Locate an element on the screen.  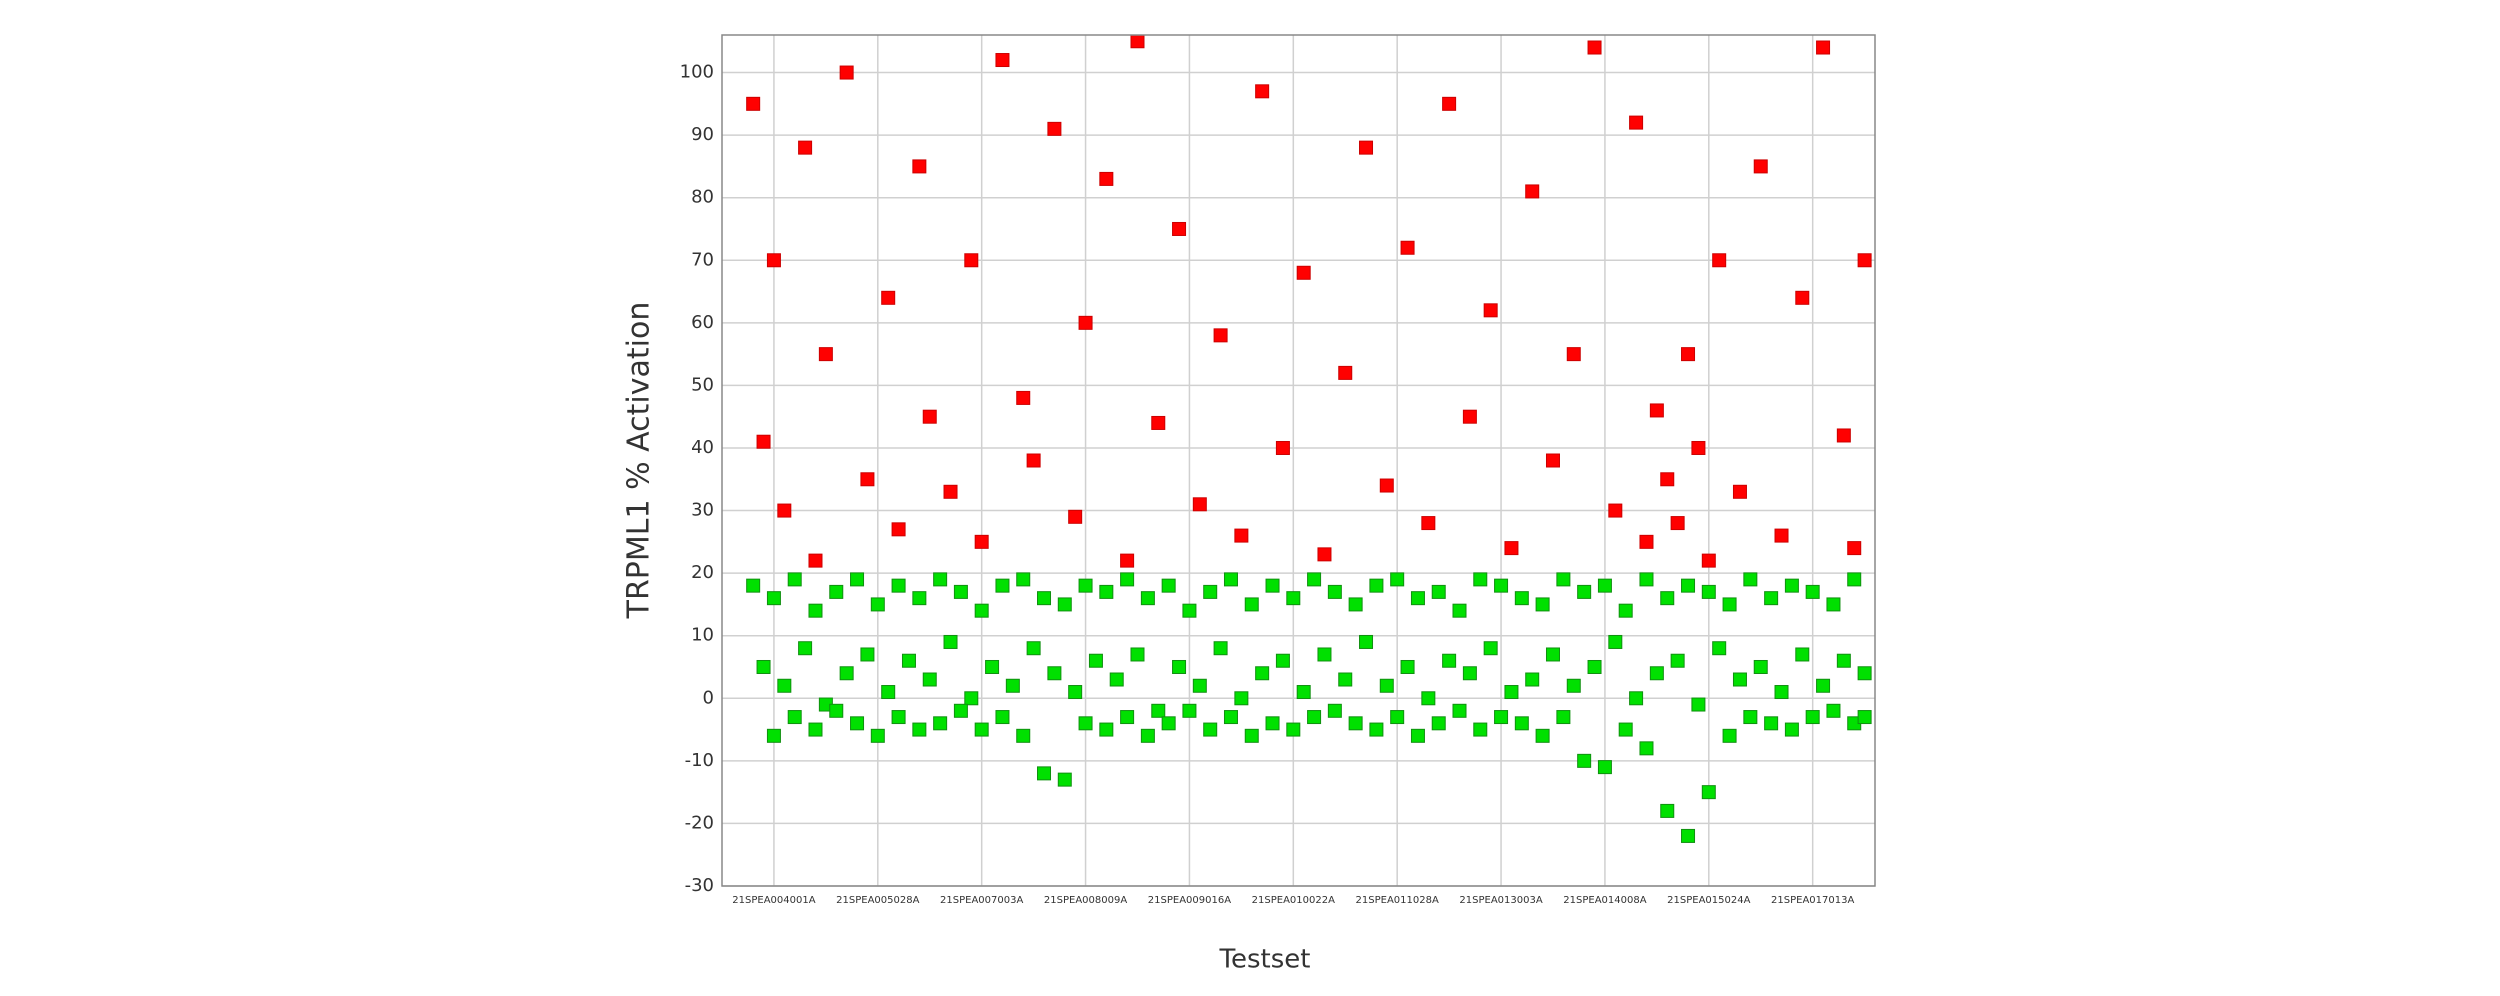
y-tick-label: 0 is located at coordinates (708, 697).